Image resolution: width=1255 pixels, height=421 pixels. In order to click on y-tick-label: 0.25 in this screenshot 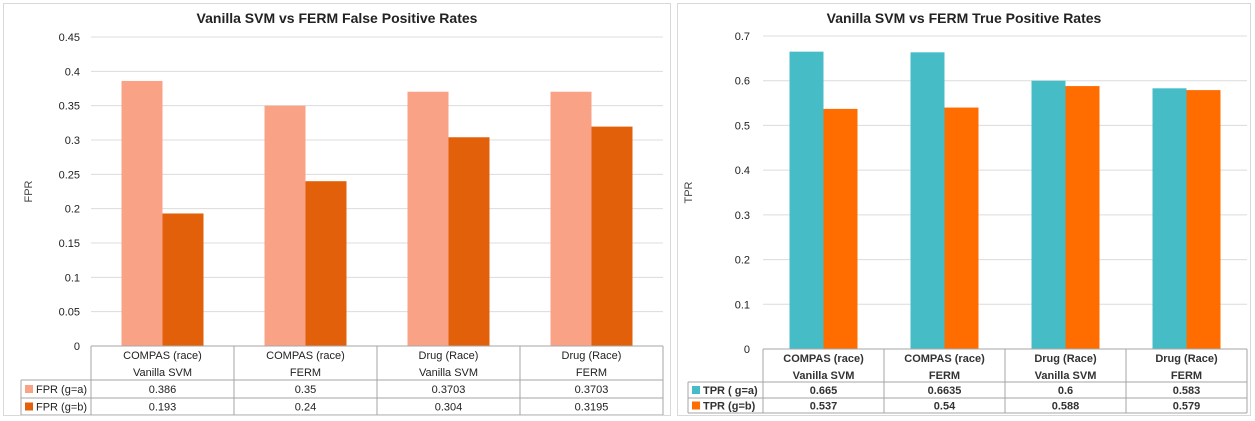, I will do `click(69, 175)`.